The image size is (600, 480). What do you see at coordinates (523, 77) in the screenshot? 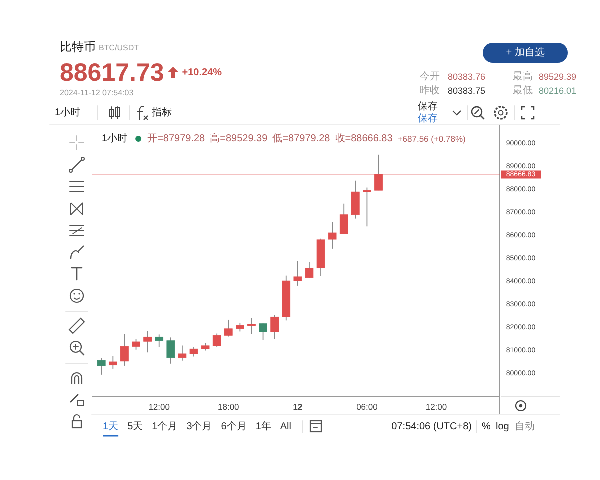
I see `annotation: 最高` at bounding box center [523, 77].